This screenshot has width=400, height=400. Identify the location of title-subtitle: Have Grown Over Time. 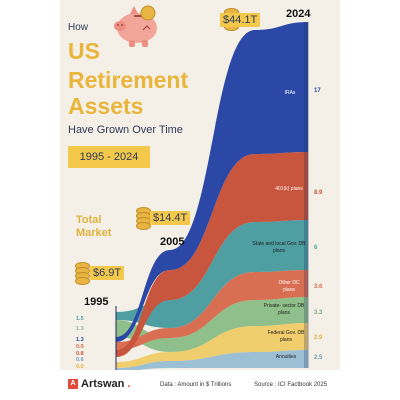
(125, 130).